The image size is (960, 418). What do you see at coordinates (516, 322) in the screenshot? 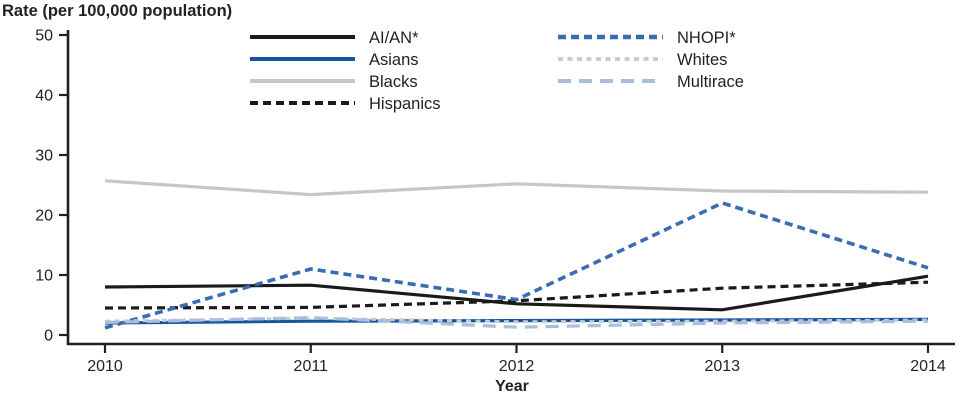
I see `series-line-multirace` at bounding box center [516, 322].